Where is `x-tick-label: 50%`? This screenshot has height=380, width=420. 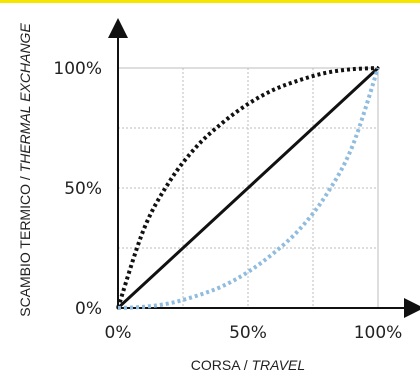 x-tick-label: 50% is located at coordinates (248, 333).